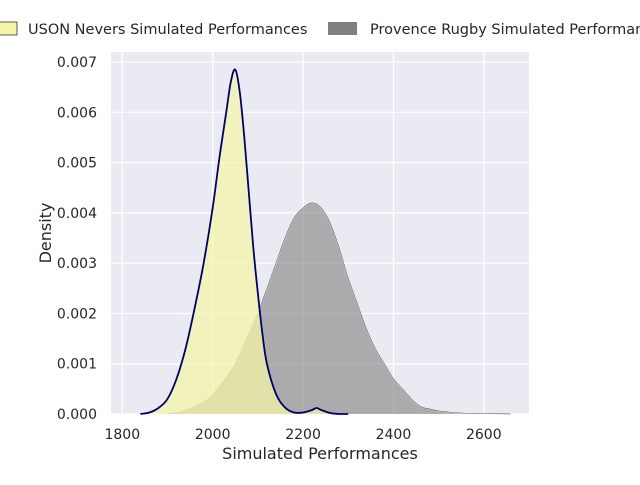  I want to click on y-tick-label: 0.002, so click(77, 314).